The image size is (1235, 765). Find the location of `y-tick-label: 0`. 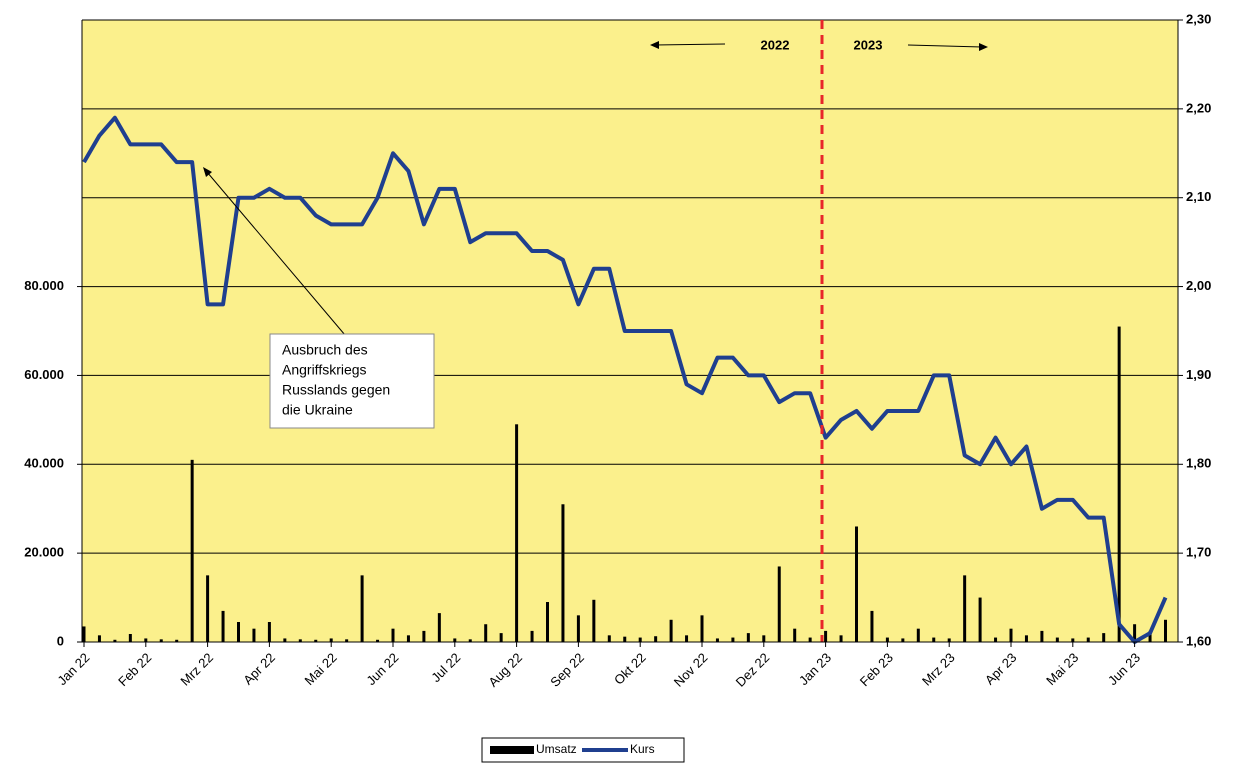

y-tick-label: 0 is located at coordinates (60, 640).